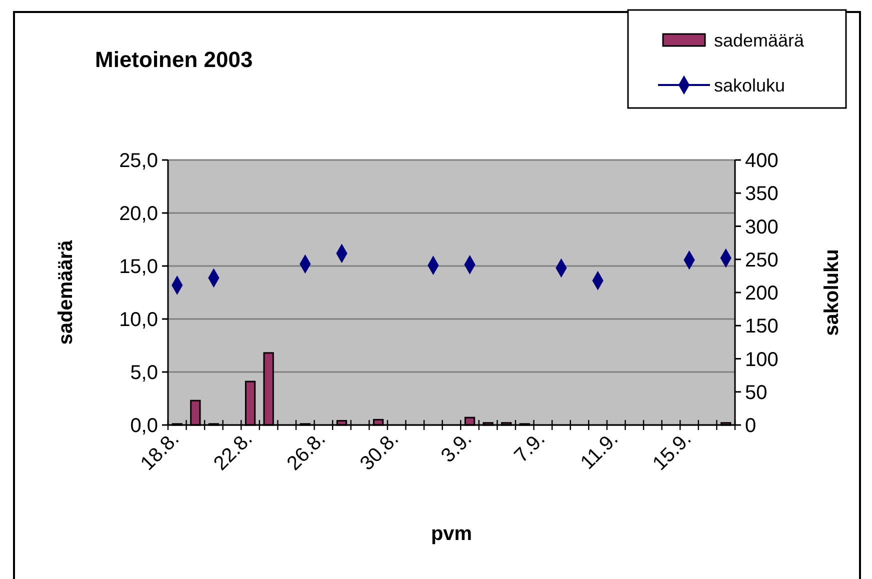  What do you see at coordinates (761, 161) in the screenshot?
I see `y2-tick-label: 400` at bounding box center [761, 161].